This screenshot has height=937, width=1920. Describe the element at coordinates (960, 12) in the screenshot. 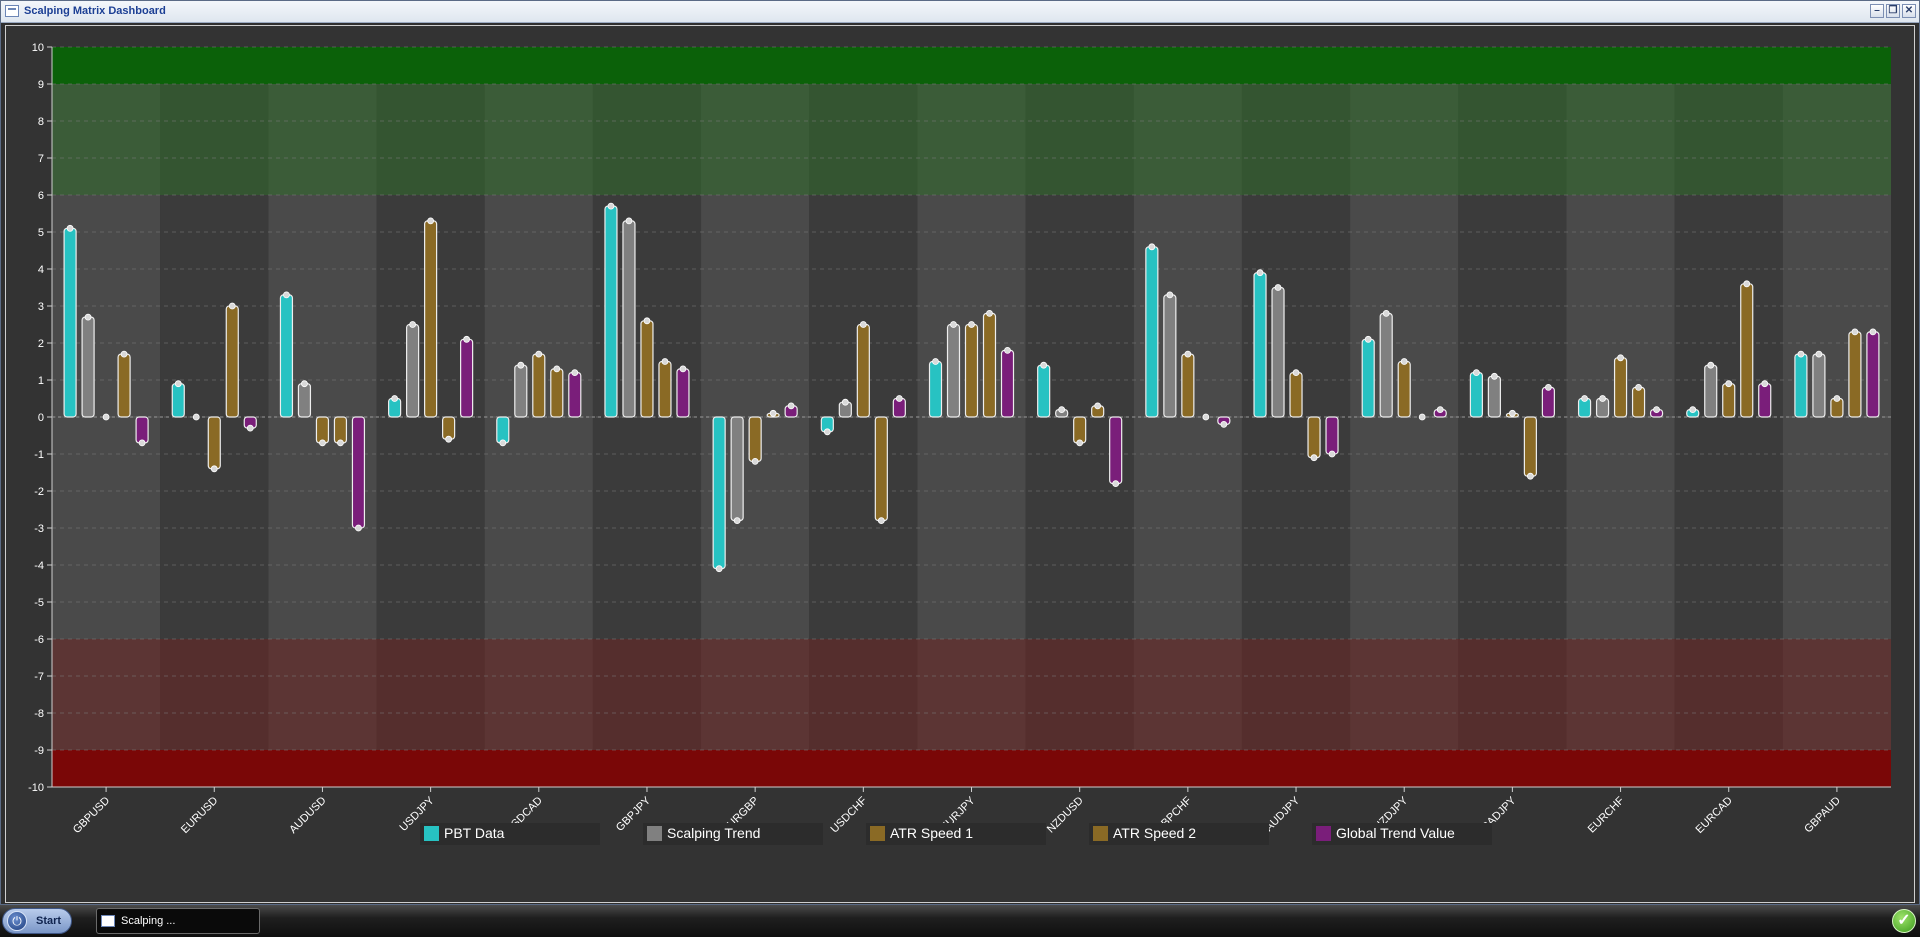

I see `title-bar: Scalping Matrix Dashboard – ❐ ✕` at that location.